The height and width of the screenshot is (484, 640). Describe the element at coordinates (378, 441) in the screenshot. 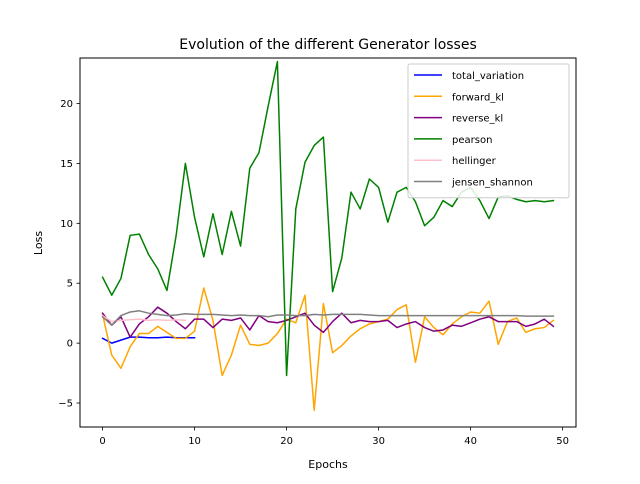

I see `x-tick-label: 30` at that location.